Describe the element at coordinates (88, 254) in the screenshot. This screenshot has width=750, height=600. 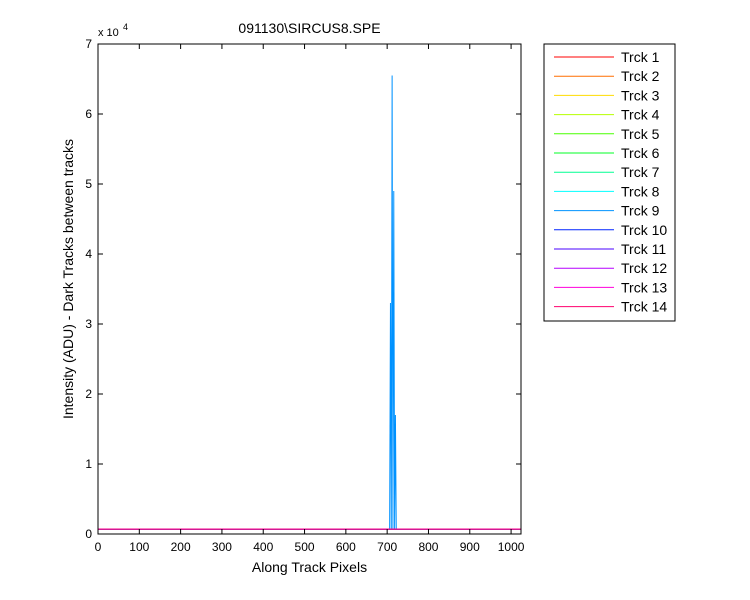
I see `y-tick-label: 4` at that location.